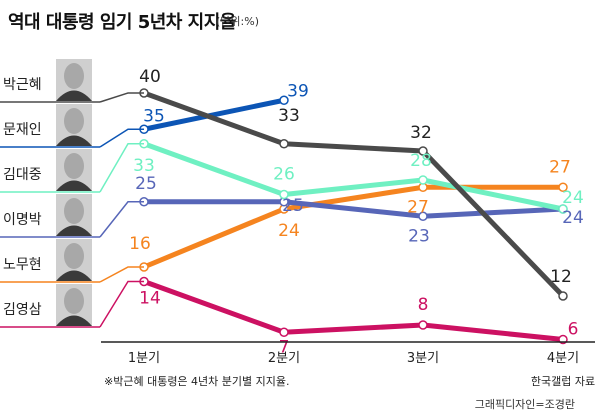  What do you see at coordinates (154, 116) in the screenshot?
I see `data-label: 35` at bounding box center [154, 116].